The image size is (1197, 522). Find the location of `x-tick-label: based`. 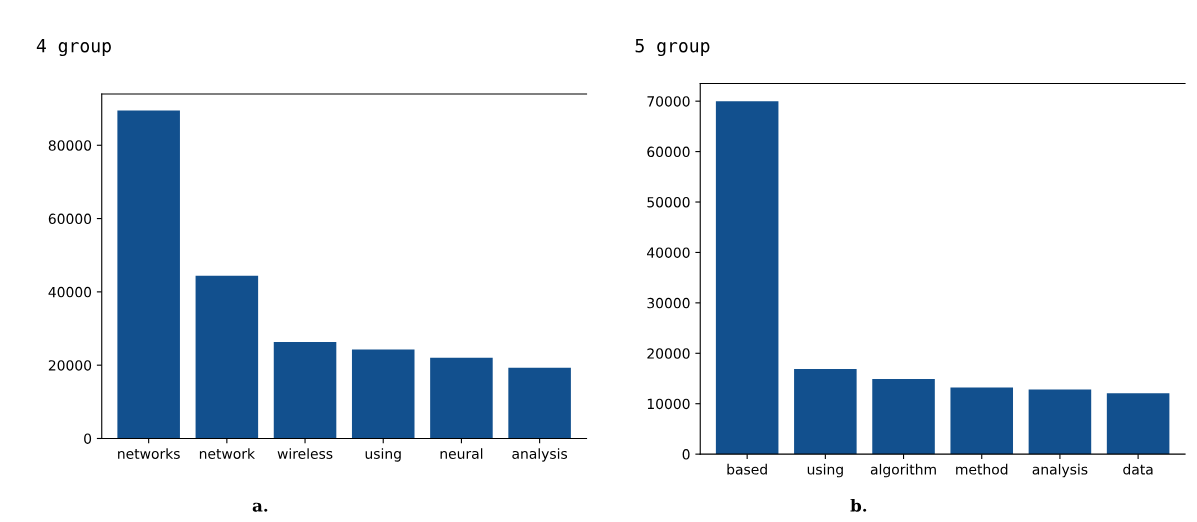

x-tick-label: based is located at coordinates (747, 469).